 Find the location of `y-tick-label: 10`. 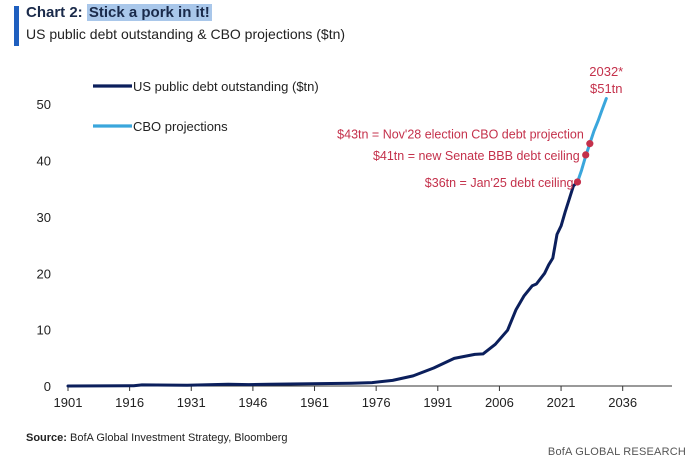

y-tick-label: 10 is located at coordinates (44, 330).